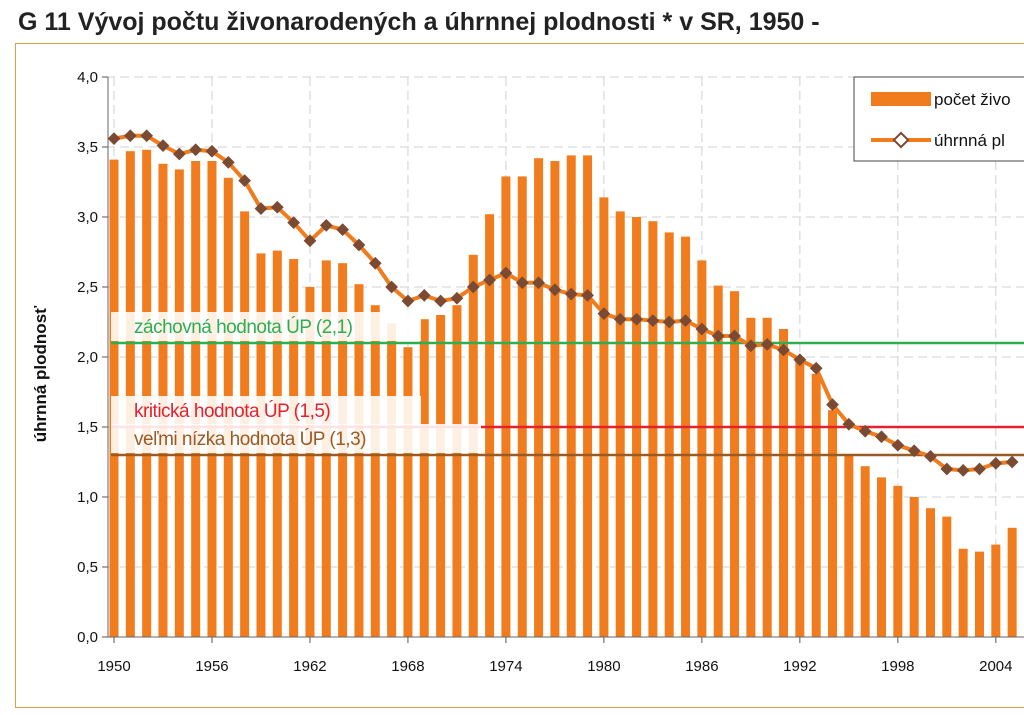 The width and height of the screenshot is (1024, 715). Describe the element at coordinates (87, 77) in the screenshot. I see `y-tick-label: 4,0` at that location.